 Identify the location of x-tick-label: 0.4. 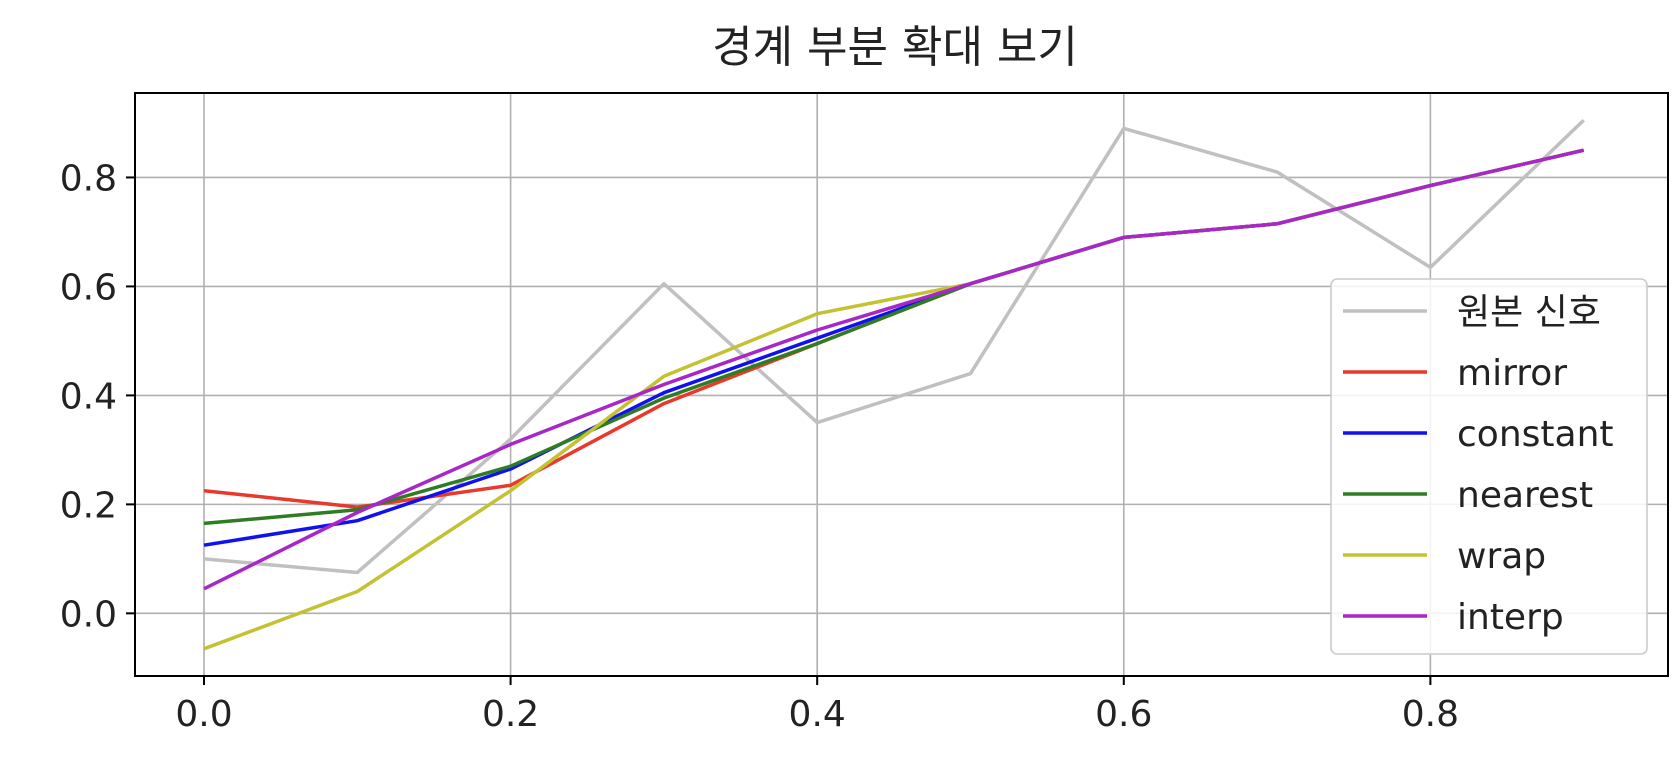
(817, 714).